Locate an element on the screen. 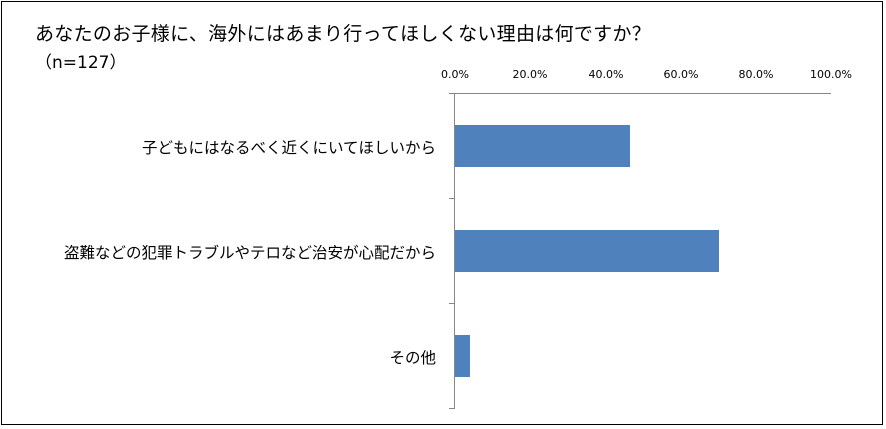 Image resolution: width=886 pixels, height=429 pixels. x-tick-label: 40.0% is located at coordinates (606, 74).